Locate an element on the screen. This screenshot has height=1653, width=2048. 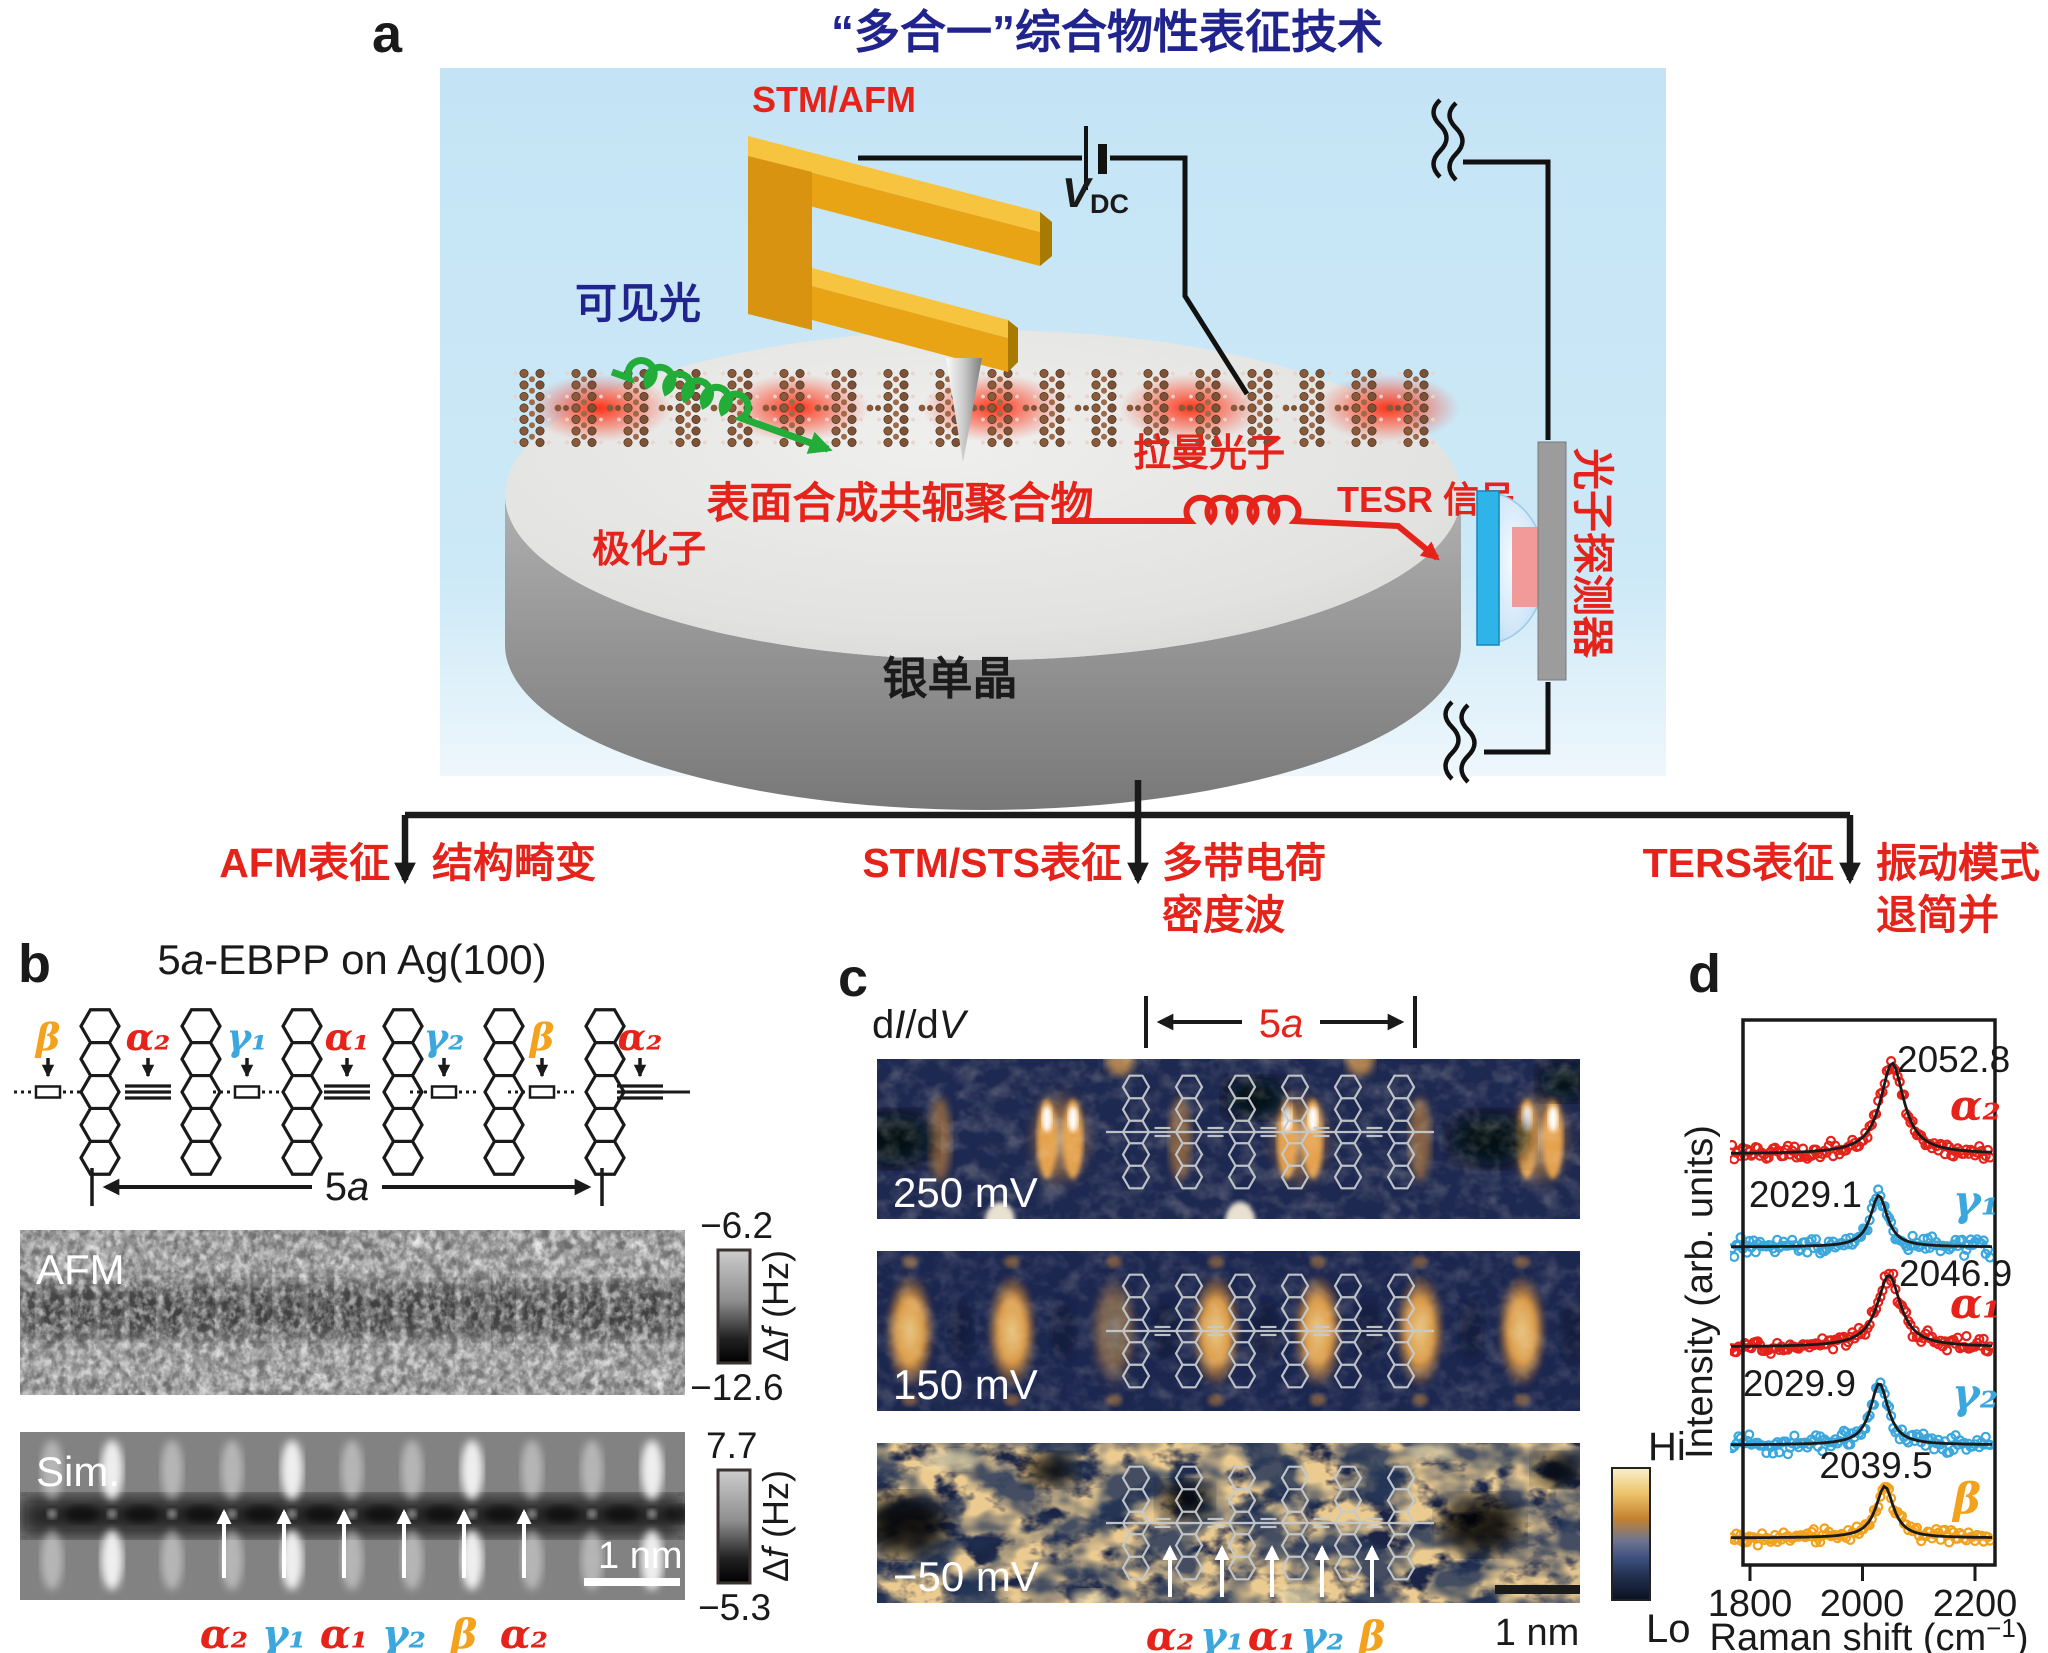
sim-bond-label-row: α₂ γ₁ α₁ γ₂ β α₂ is located at coordinates (374, 1632).